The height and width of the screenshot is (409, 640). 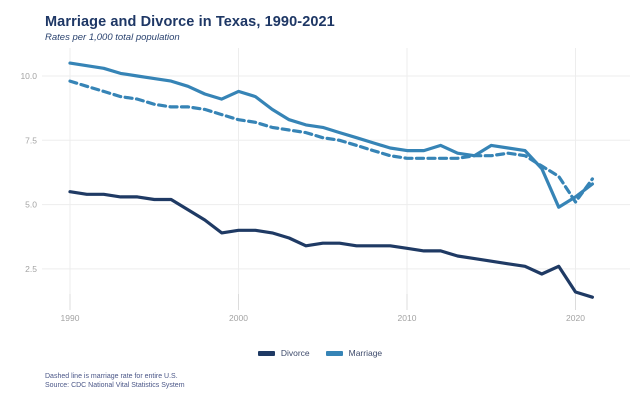 I want to click on chart-legend: Divorce Marriage, so click(x=320, y=353).